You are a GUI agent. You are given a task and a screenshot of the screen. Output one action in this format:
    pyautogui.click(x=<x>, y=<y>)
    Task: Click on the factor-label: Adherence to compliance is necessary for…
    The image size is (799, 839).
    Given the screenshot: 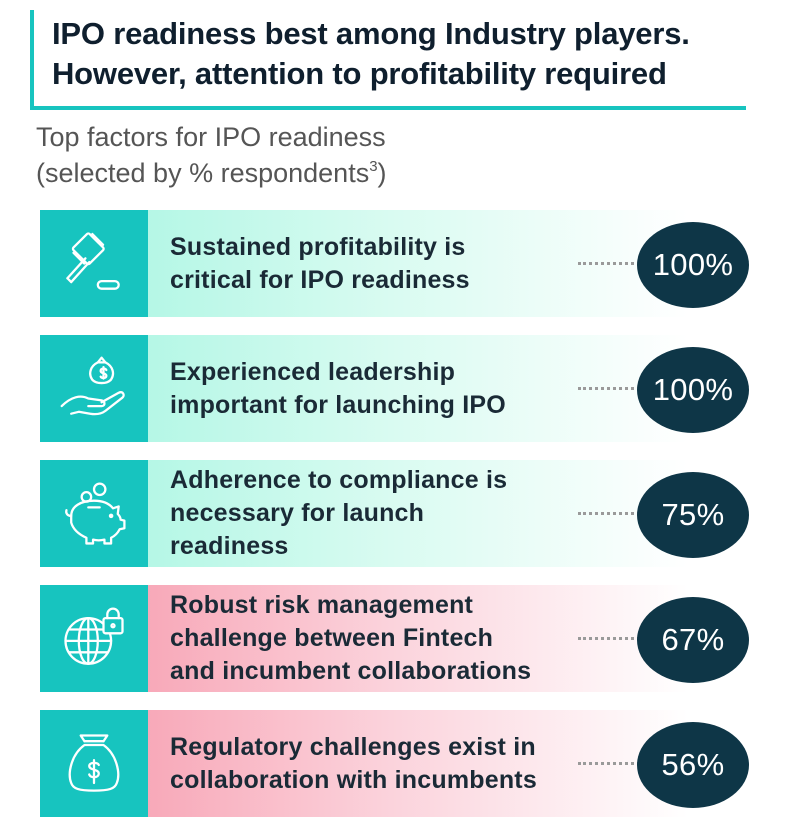 What is the action you would take?
    pyautogui.click(x=400, y=513)
    